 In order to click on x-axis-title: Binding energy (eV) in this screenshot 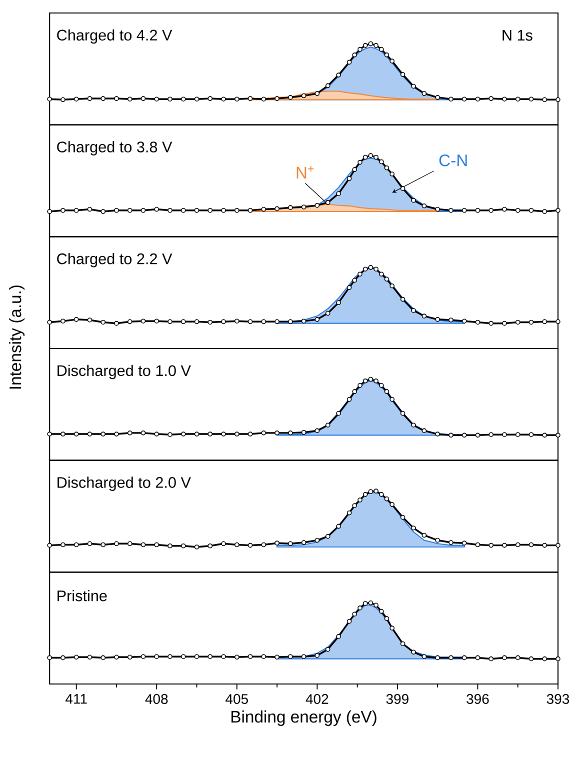, I will do `click(303, 718)`.